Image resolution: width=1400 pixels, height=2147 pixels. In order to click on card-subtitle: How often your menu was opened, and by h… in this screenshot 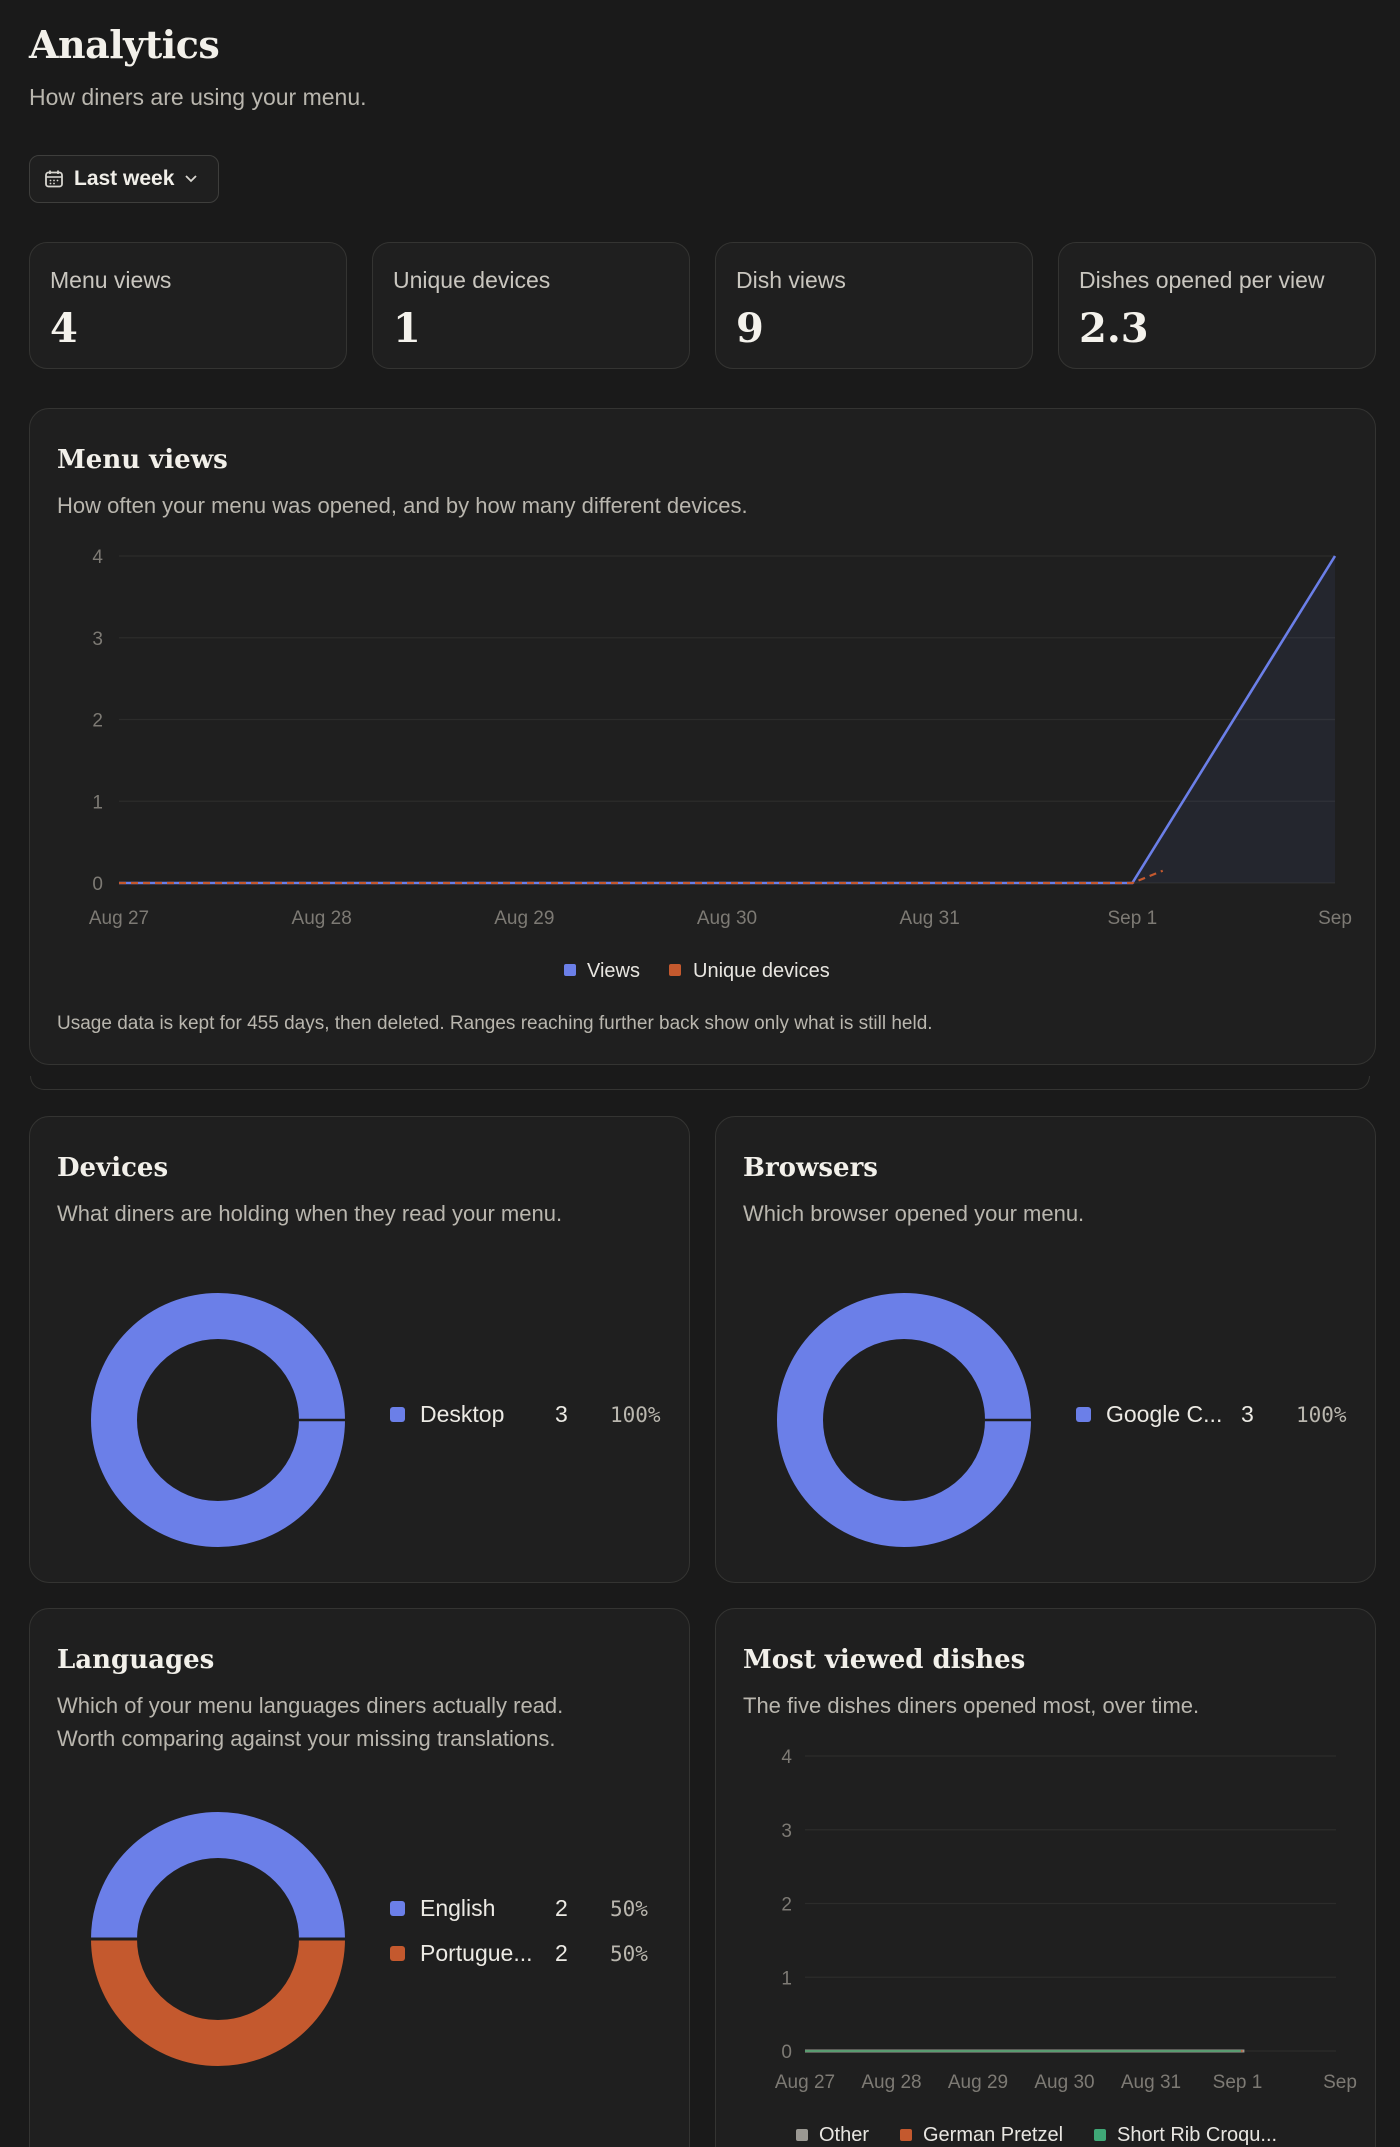, I will do `click(402, 505)`.